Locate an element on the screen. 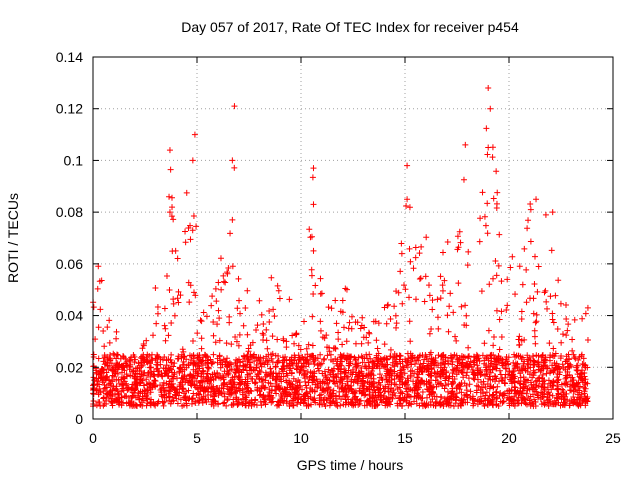  x-tick-label: 0 is located at coordinates (93, 438).